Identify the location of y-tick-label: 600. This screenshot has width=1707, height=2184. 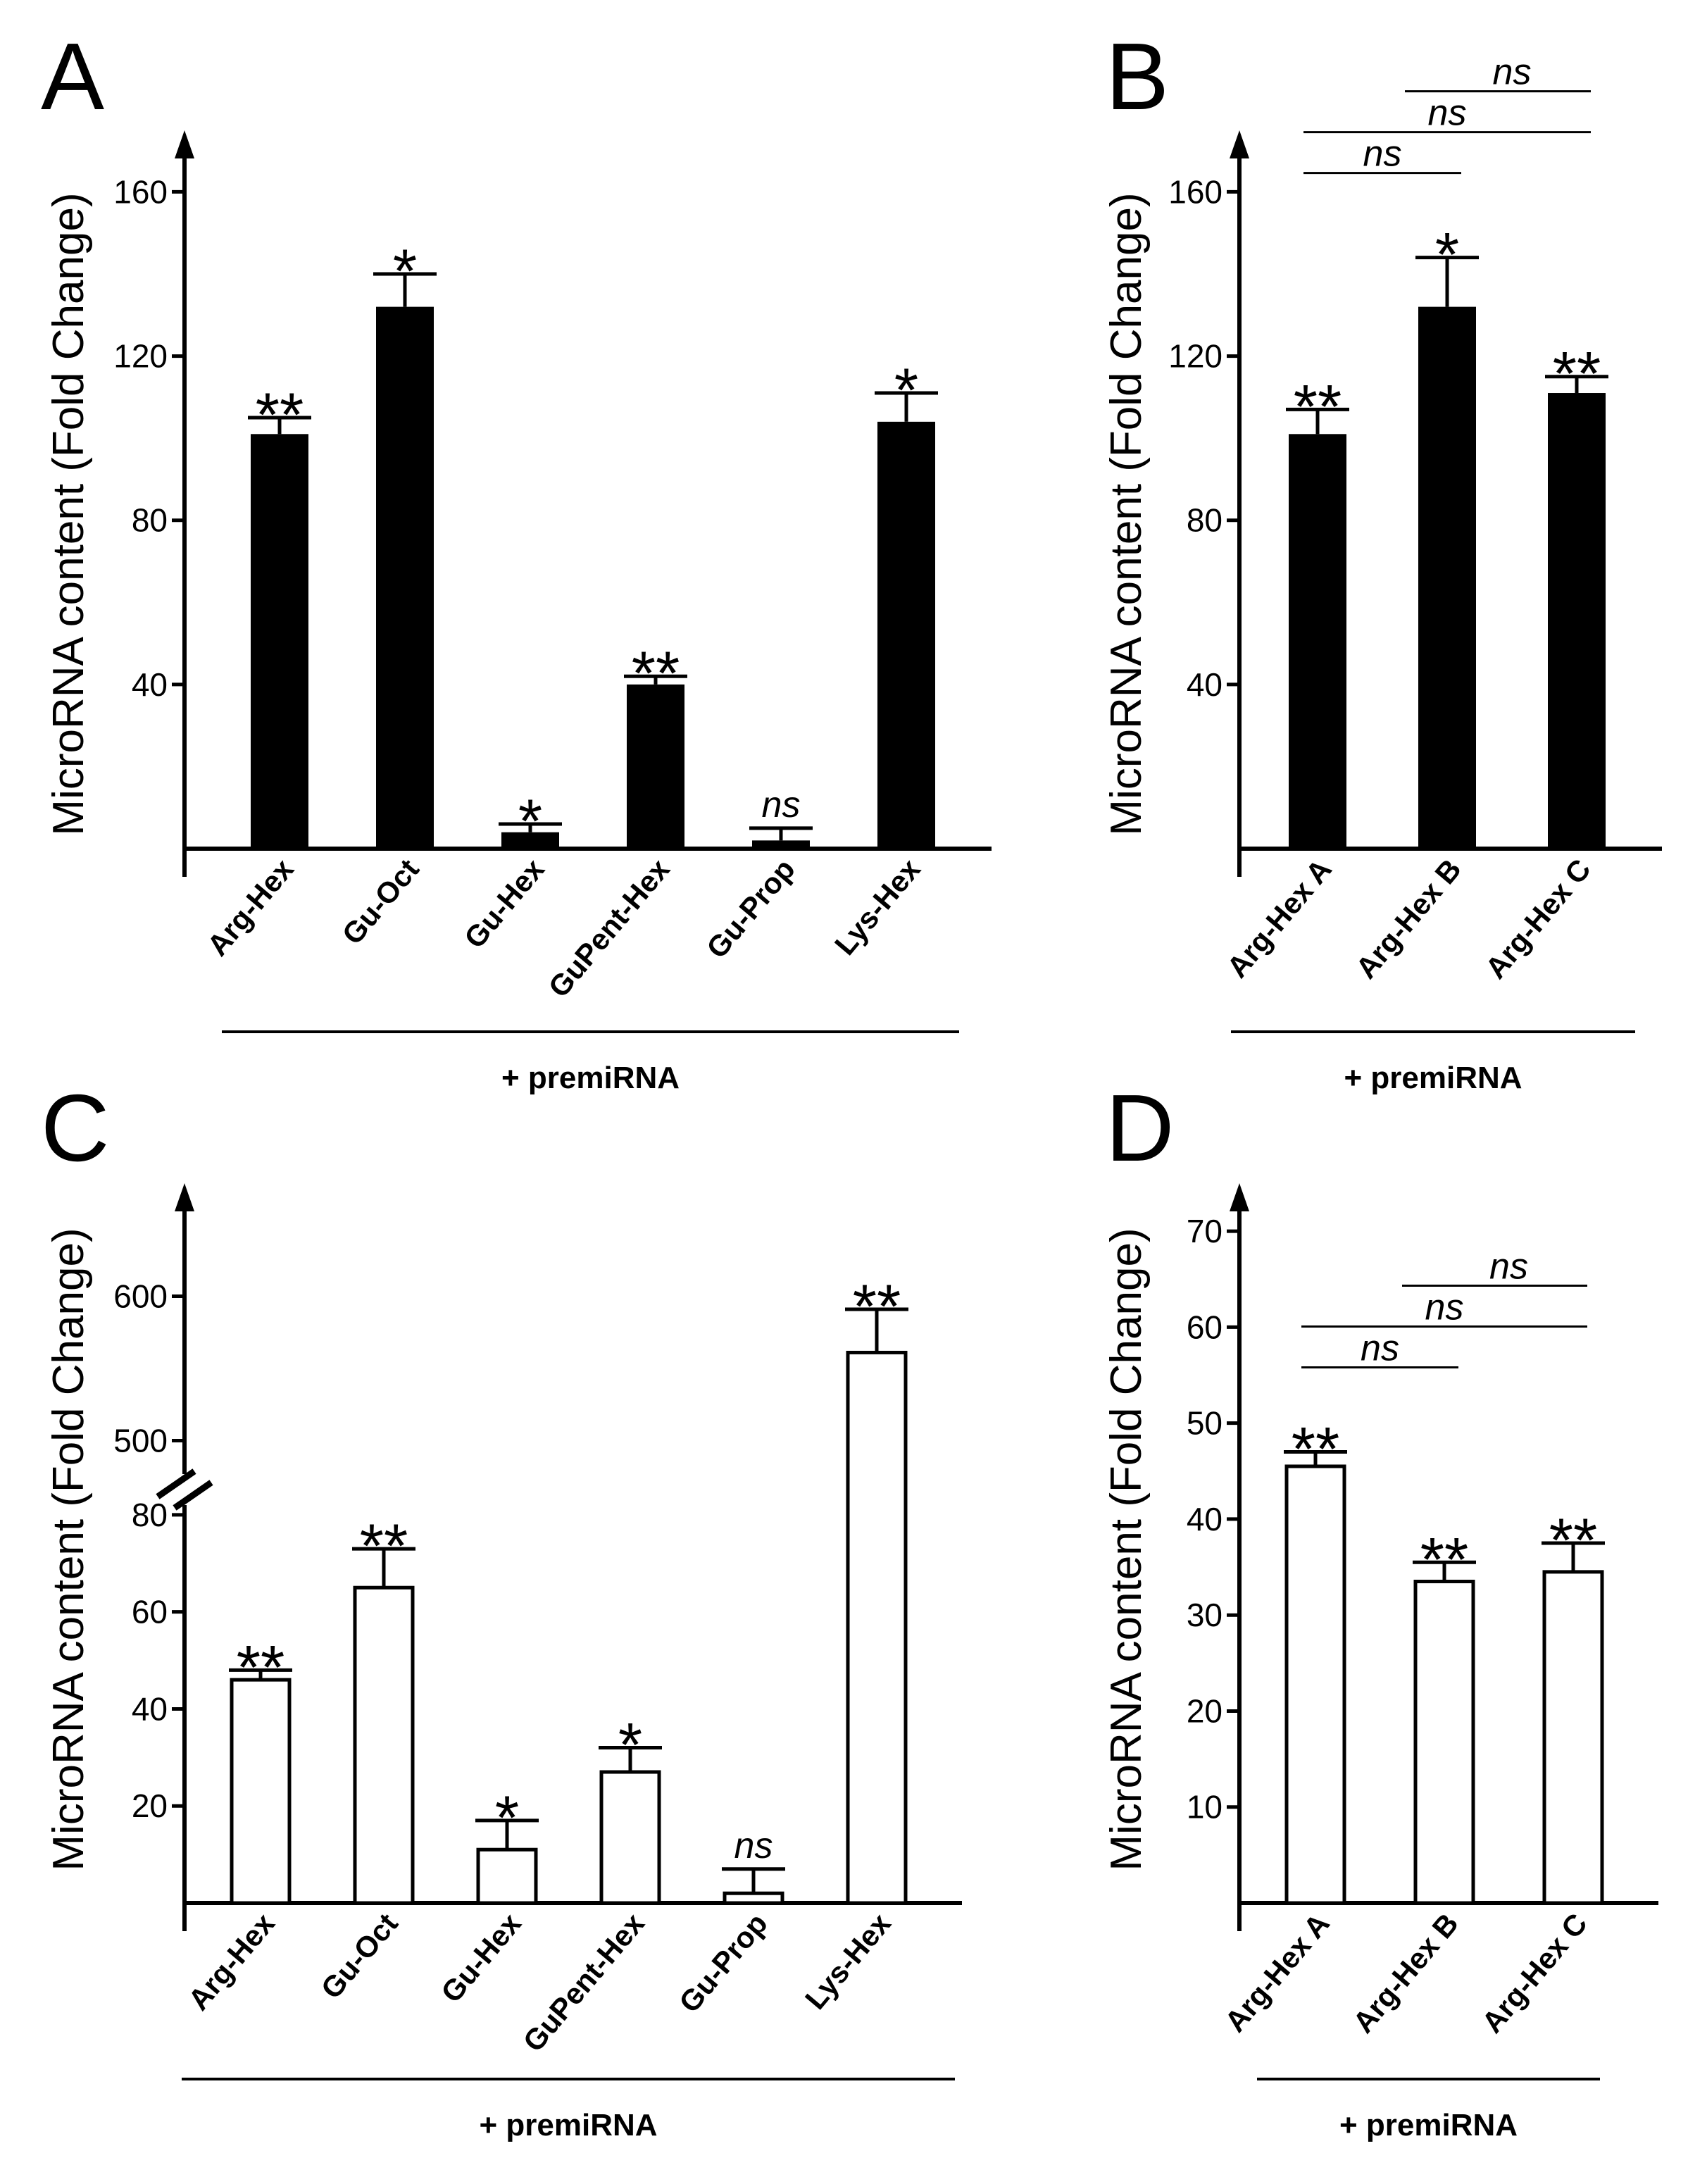
(140, 1296).